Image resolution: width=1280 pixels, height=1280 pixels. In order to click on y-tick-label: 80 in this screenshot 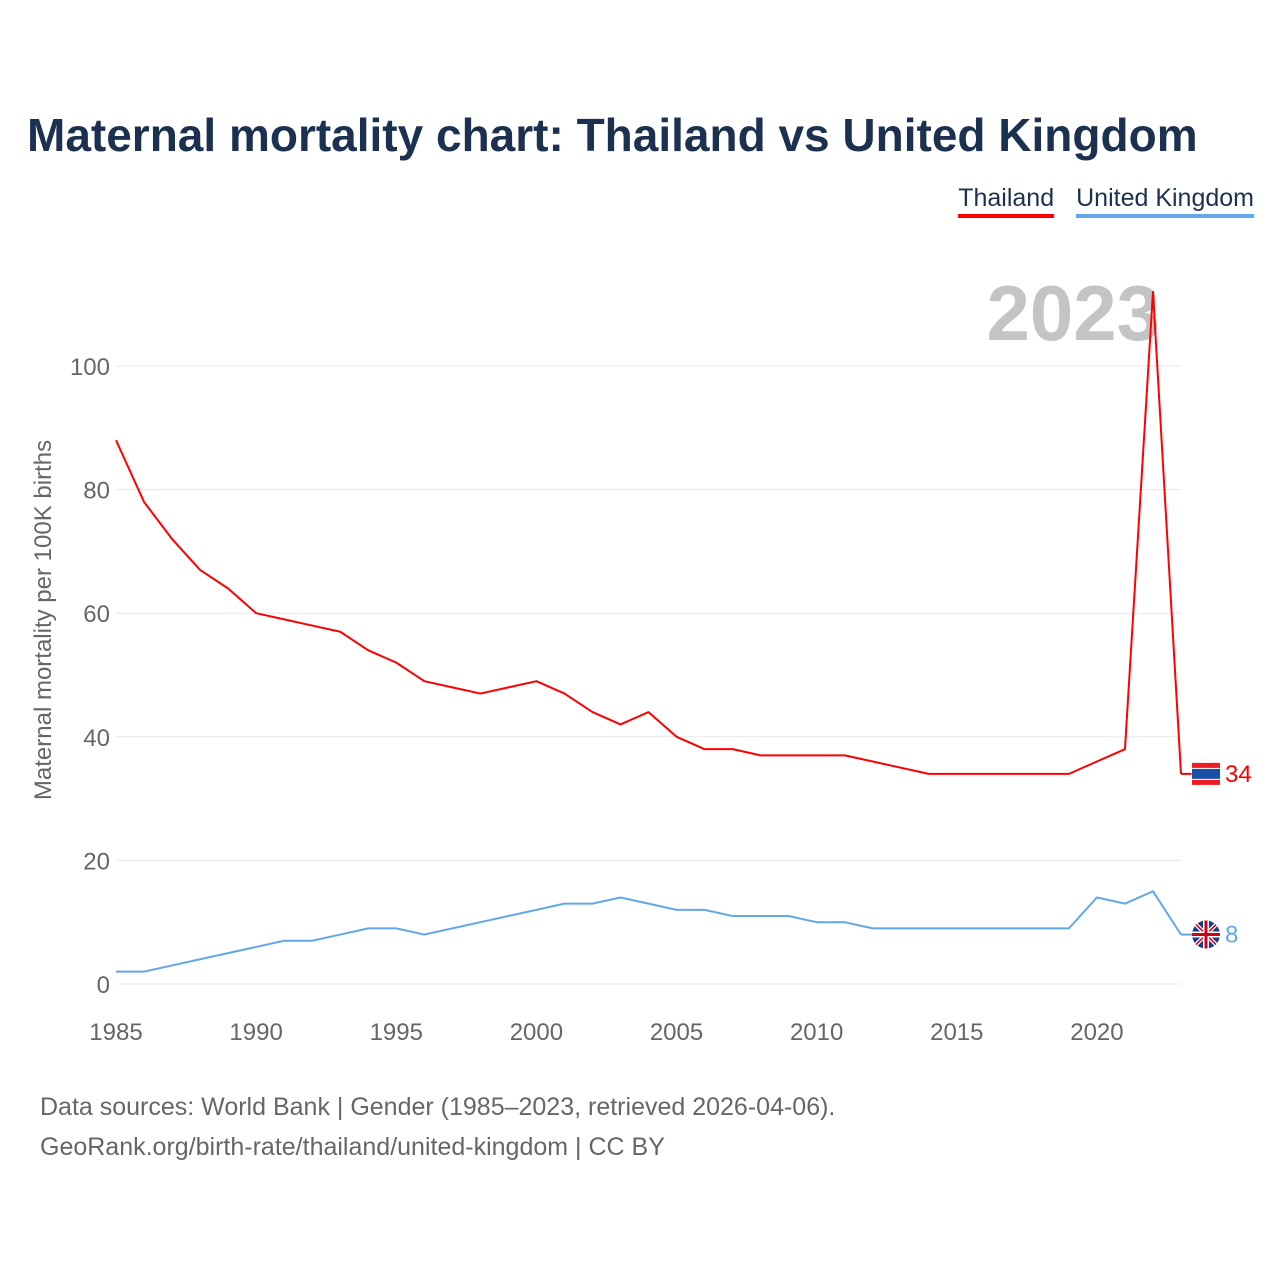, I will do `click(96, 491)`.